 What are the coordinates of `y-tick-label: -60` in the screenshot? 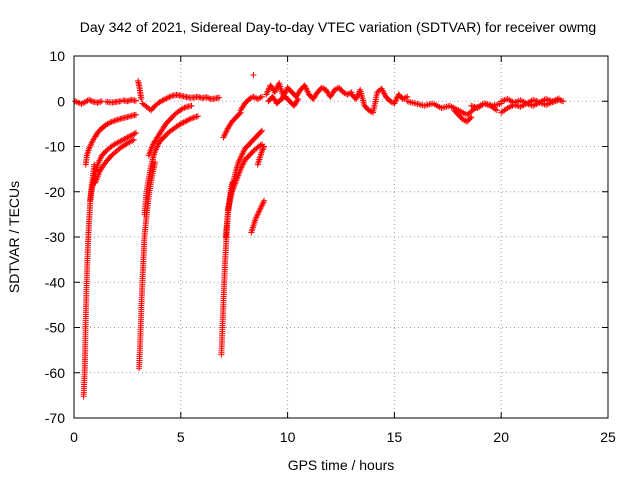 It's located at (55, 373).